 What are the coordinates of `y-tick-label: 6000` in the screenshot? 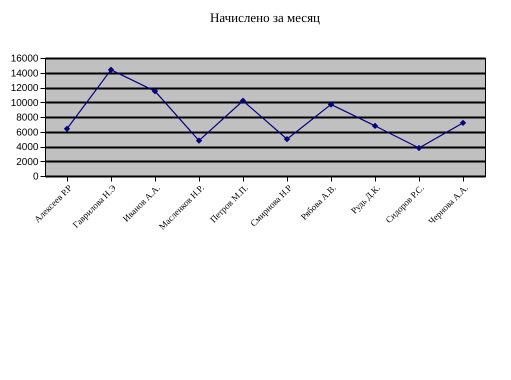 It's located at (27, 132).